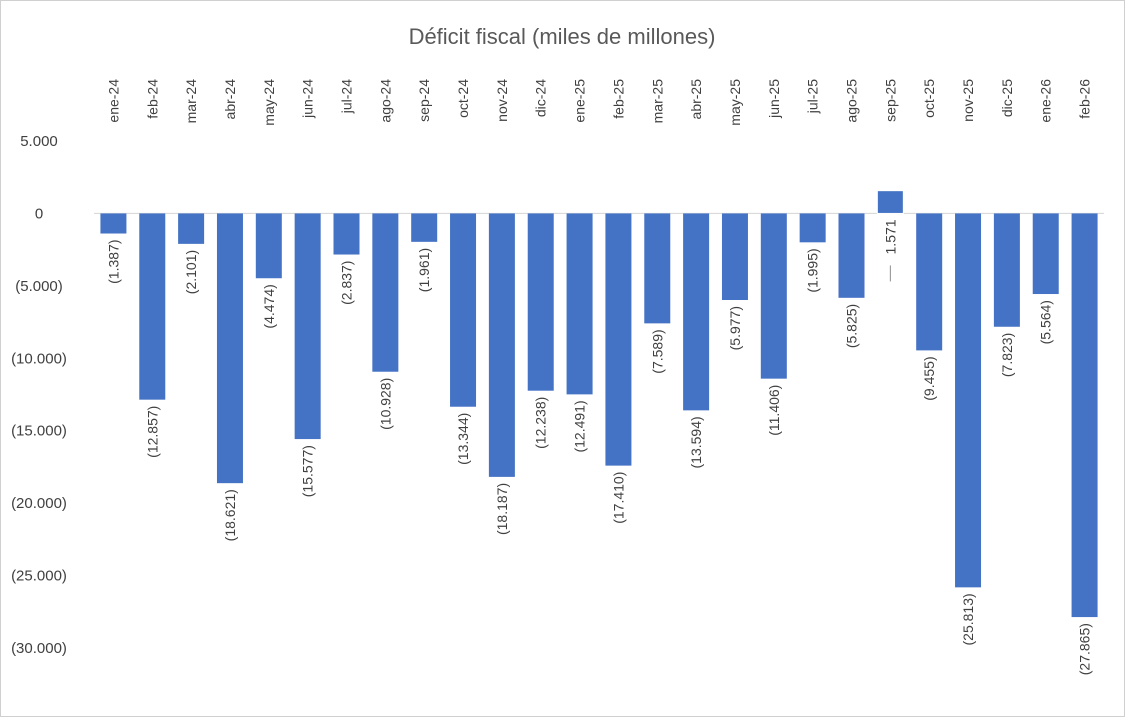 Image resolution: width=1125 pixels, height=717 pixels. Describe the element at coordinates (39, 648) in the screenshot. I see `y-tick-label: (30.000)` at that location.